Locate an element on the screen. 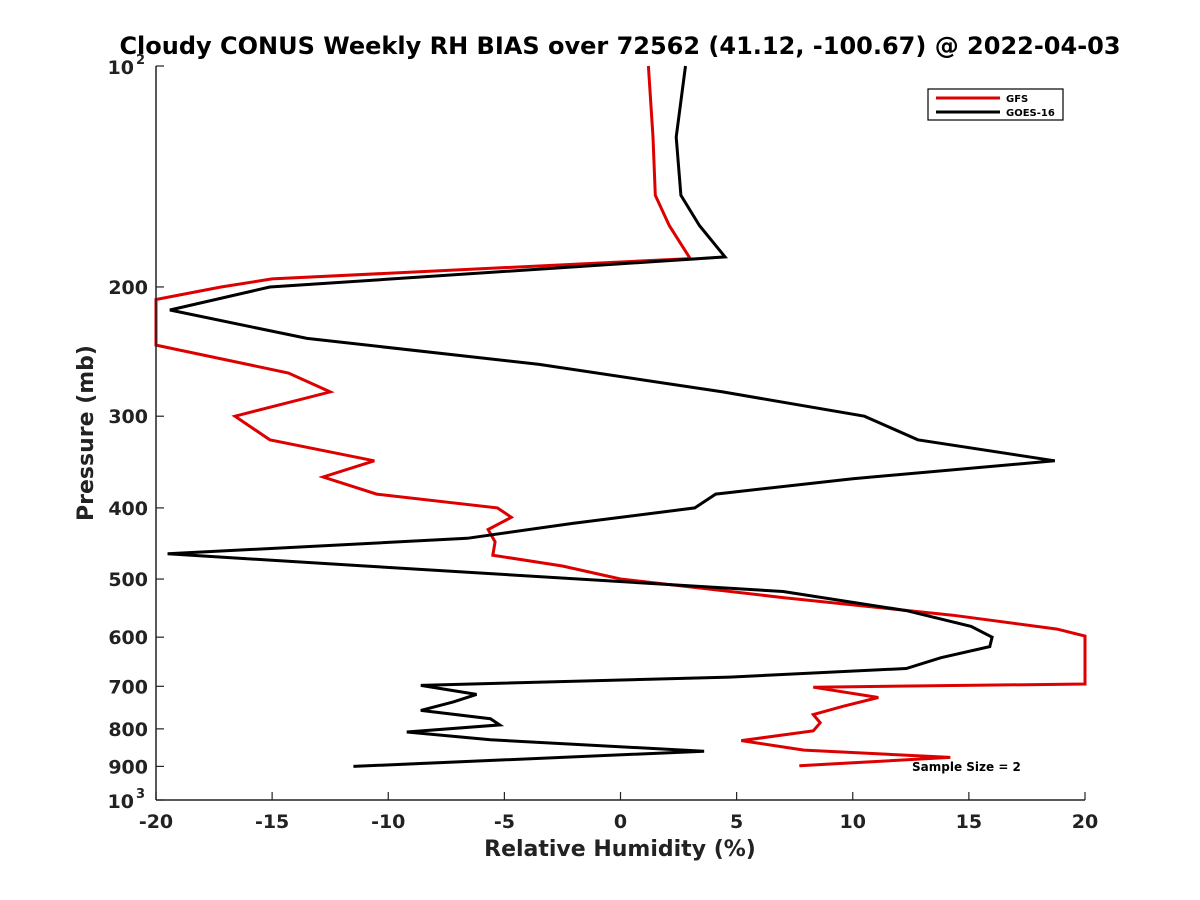 This screenshot has width=1200, height=900. y-tick-label: 500 is located at coordinates (128, 580).